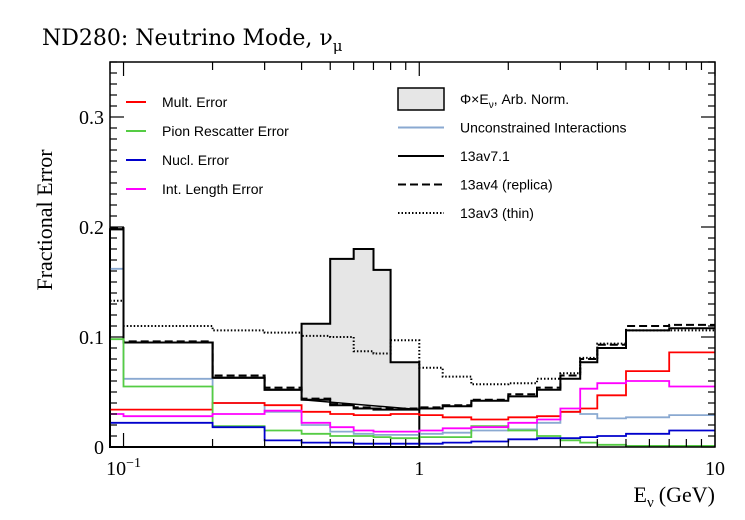 This screenshot has height=520, width=745. I want to click on x-tick-label: 1, so click(419, 469).